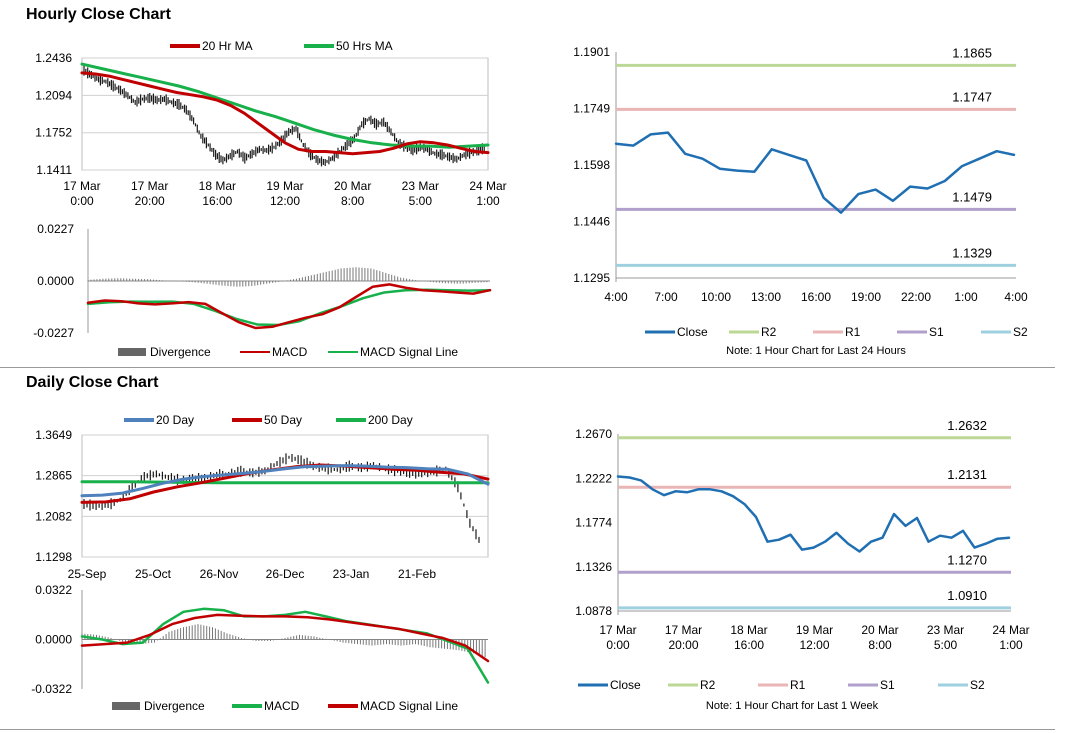 The image size is (1066, 733). I want to click on hourly-pivot-note: Note: 1 Hour Chart for Last 24 Hours, so click(816, 351).